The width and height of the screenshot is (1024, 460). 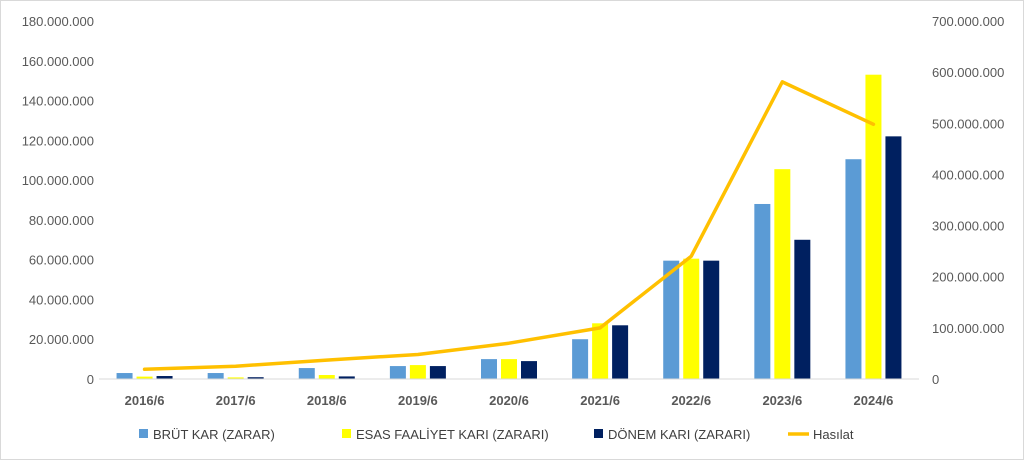 I want to click on left-axis-tick-label: 40.000.000, so click(x=61, y=299).